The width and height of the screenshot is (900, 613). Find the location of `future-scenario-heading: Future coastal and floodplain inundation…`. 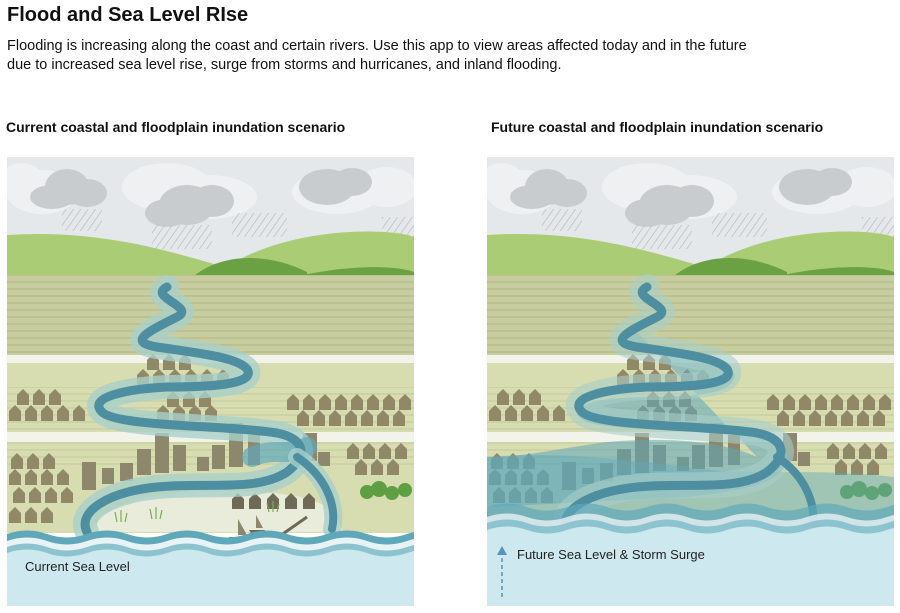

future-scenario-heading: Future coastal and floodplain inundation… is located at coordinates (657, 127).